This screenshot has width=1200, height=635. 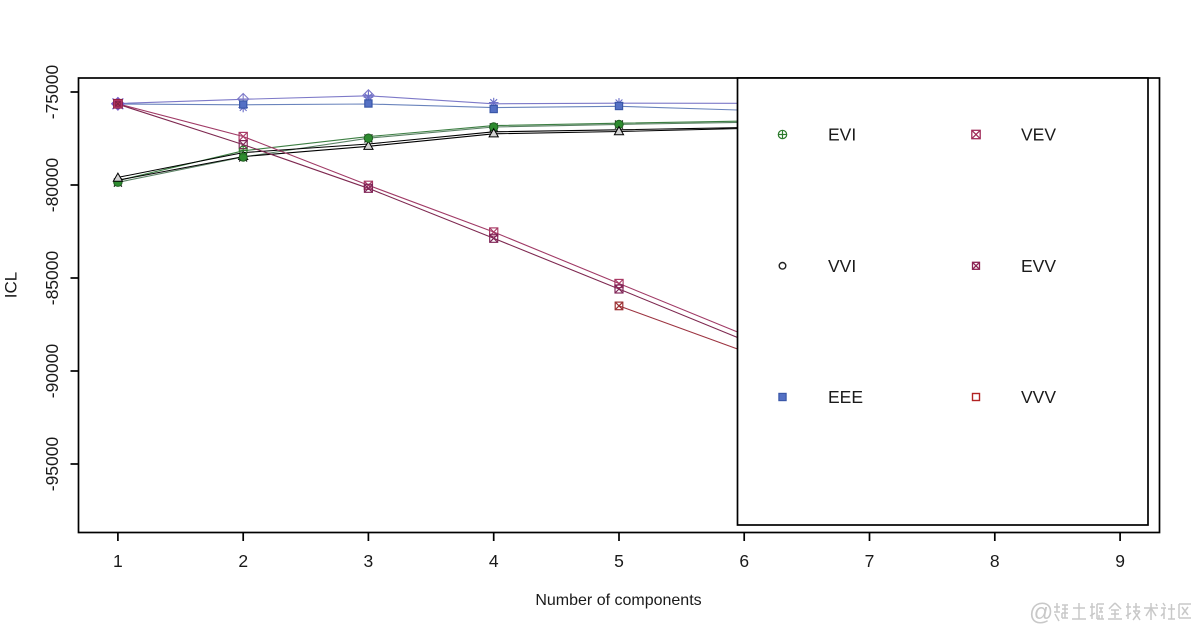 What do you see at coordinates (11, 285) in the screenshot?
I see `svg-text: ICL` at bounding box center [11, 285].